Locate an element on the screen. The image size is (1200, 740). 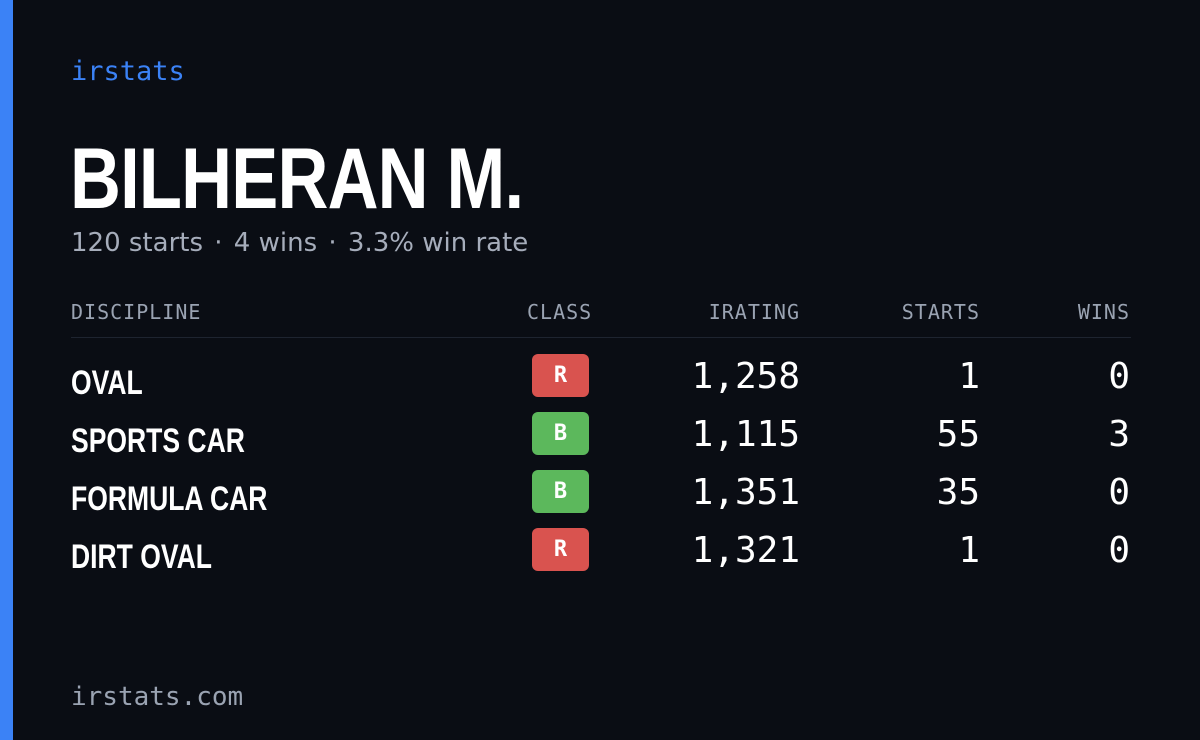
irating-value: 1,351 is located at coordinates (745, 492).